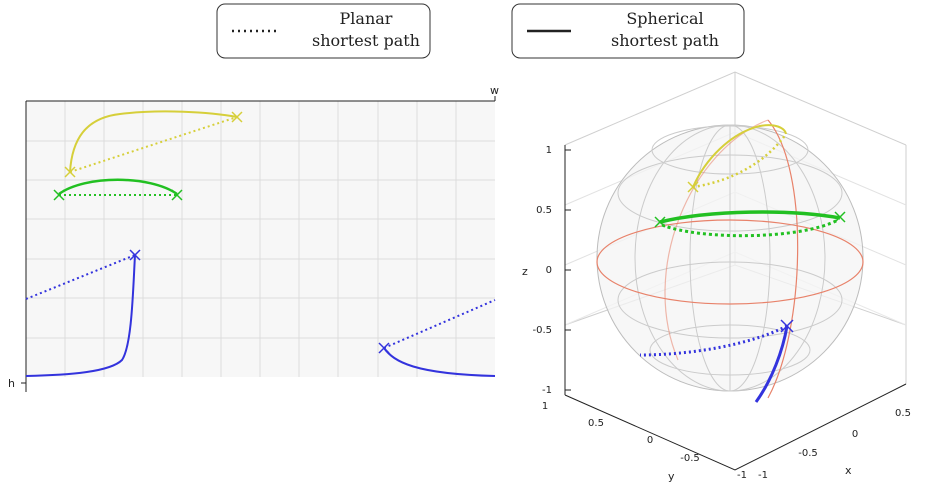 The height and width of the screenshot is (484, 936). What do you see at coordinates (439, 324) in the screenshot?
I see `planar-blue-planar-route-right` at bounding box center [439, 324].